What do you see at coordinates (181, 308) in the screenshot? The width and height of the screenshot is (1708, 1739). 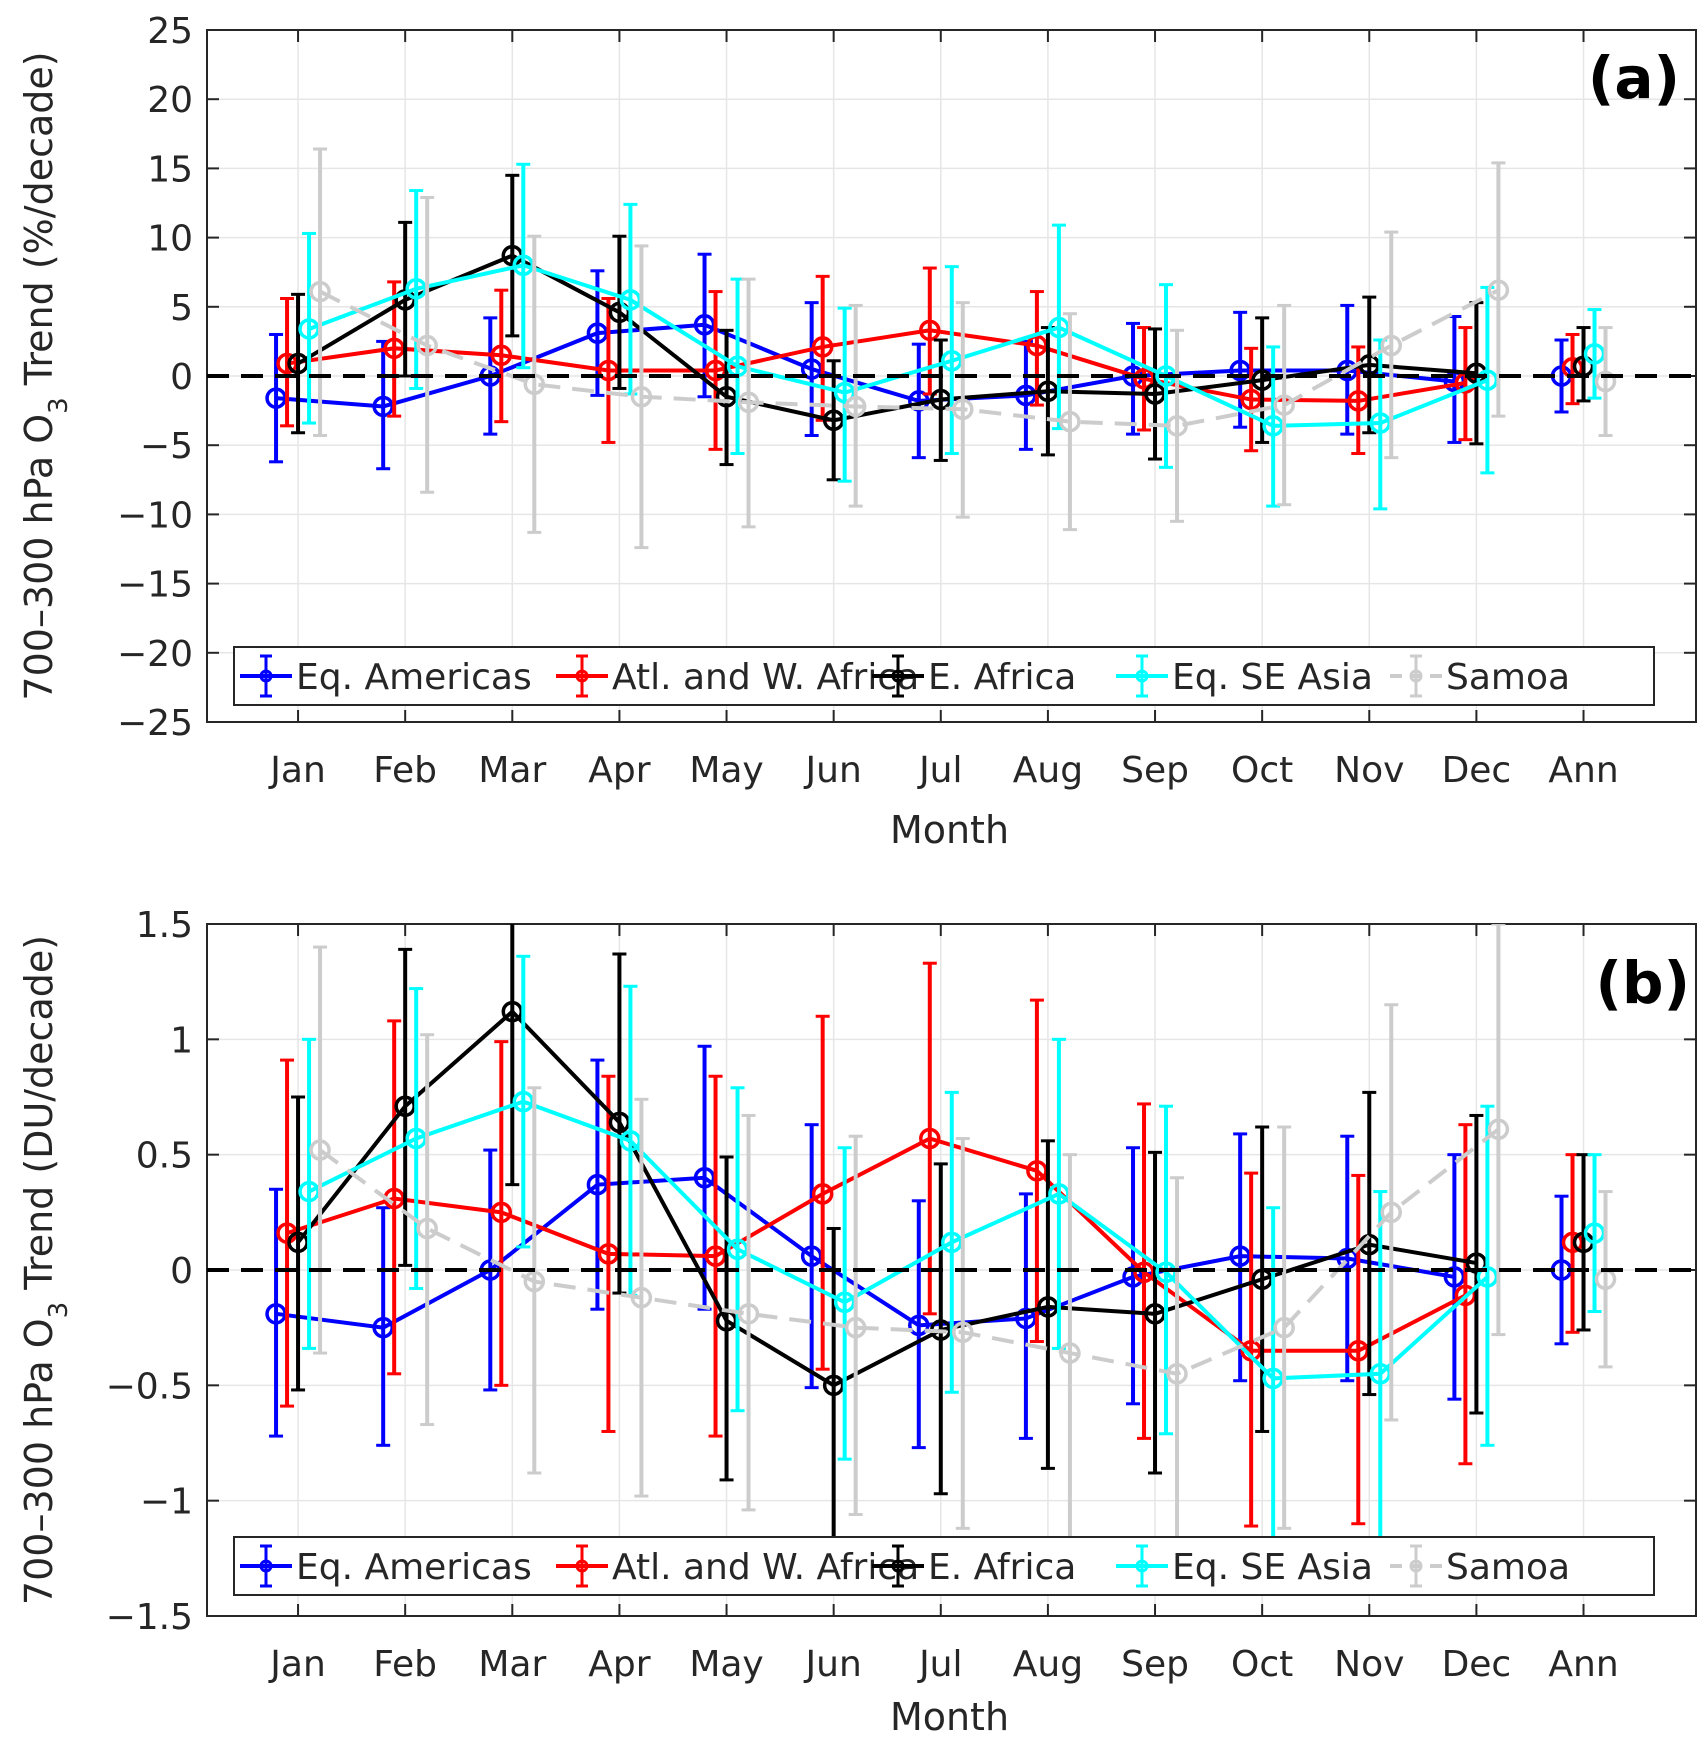 I see `y-tick-label: 5` at bounding box center [181, 308].